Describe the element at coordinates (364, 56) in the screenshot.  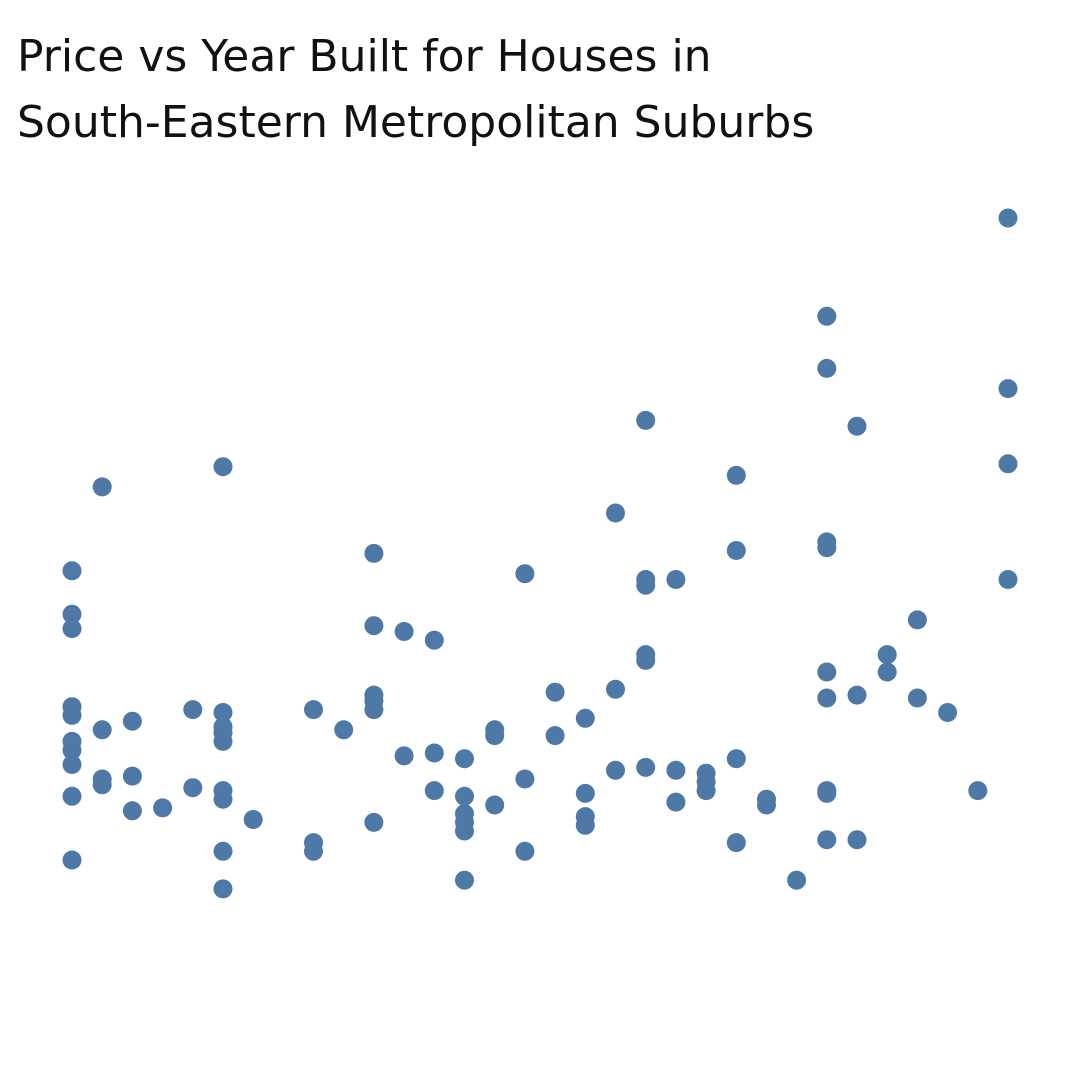
I see `chart-title-line-1: Price vs Year Built for Houses in` at that location.